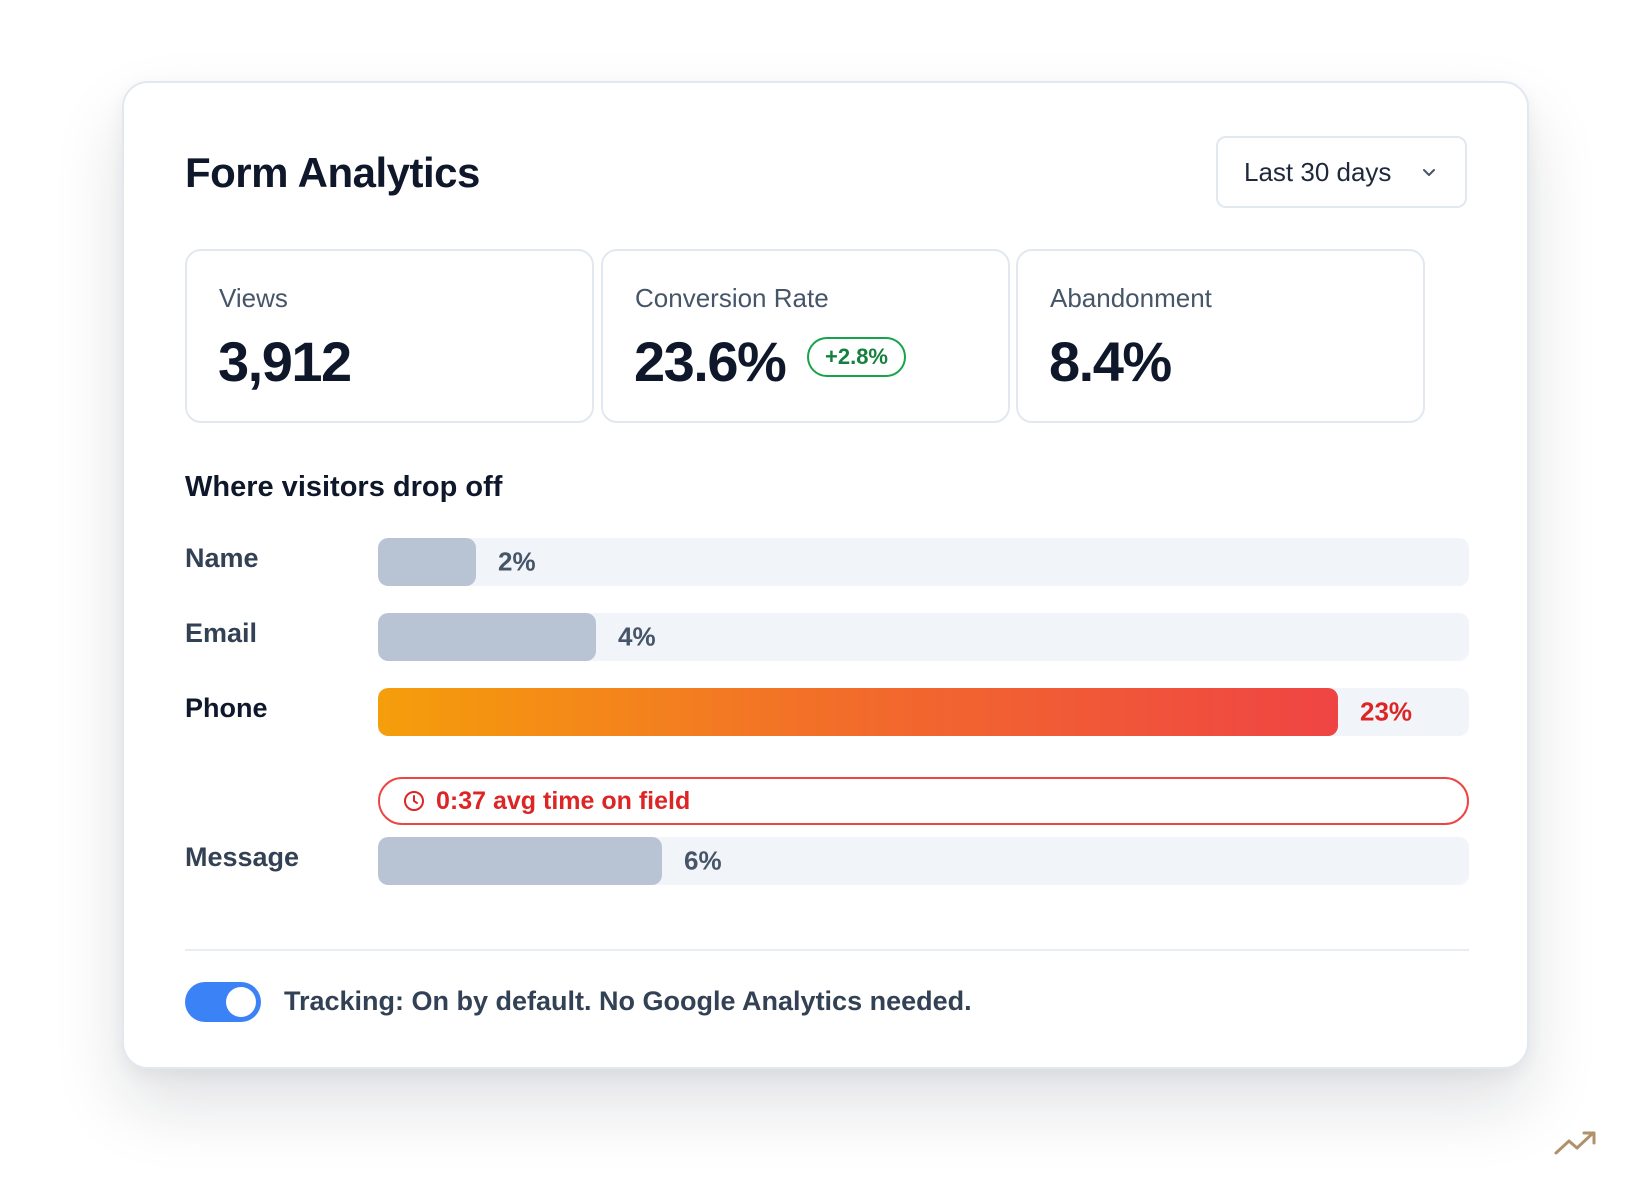 This screenshot has height=1200, width=1640. Describe the element at coordinates (923, 562) in the screenshot. I see `dropoff-bar-name: 2%` at that location.